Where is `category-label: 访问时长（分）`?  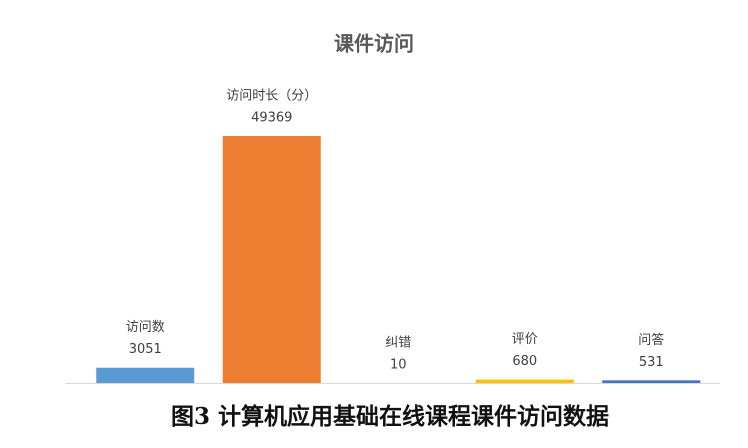 category-label: 访问时长（分） is located at coordinates (271, 96).